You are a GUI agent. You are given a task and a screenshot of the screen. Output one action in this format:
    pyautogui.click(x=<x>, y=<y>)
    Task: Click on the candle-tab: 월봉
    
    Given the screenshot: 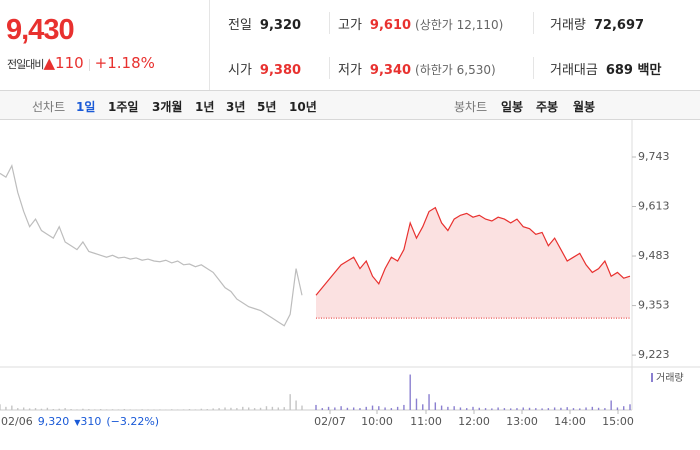 What is the action you would take?
    pyautogui.click(x=584, y=107)
    